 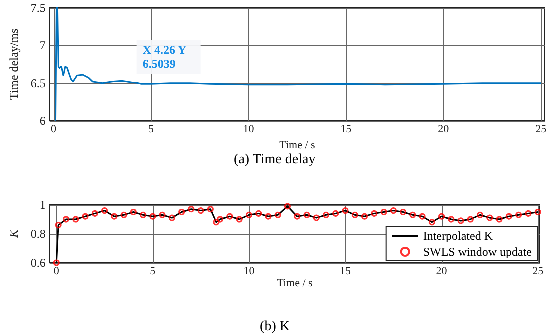 I want to click on y-tick-label: 6, so click(x=43, y=121).